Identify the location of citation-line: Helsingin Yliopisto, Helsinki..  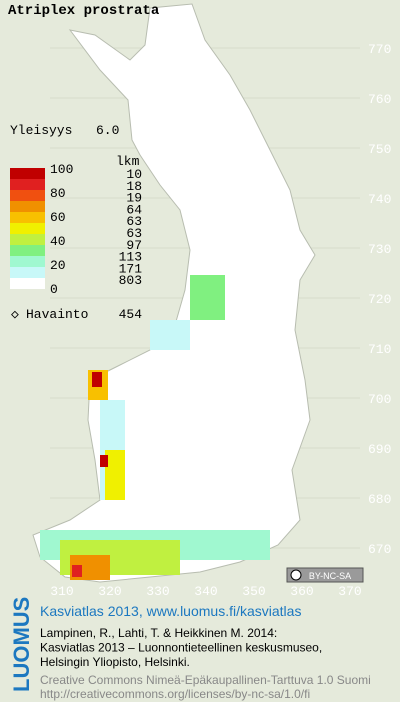
(115, 662).